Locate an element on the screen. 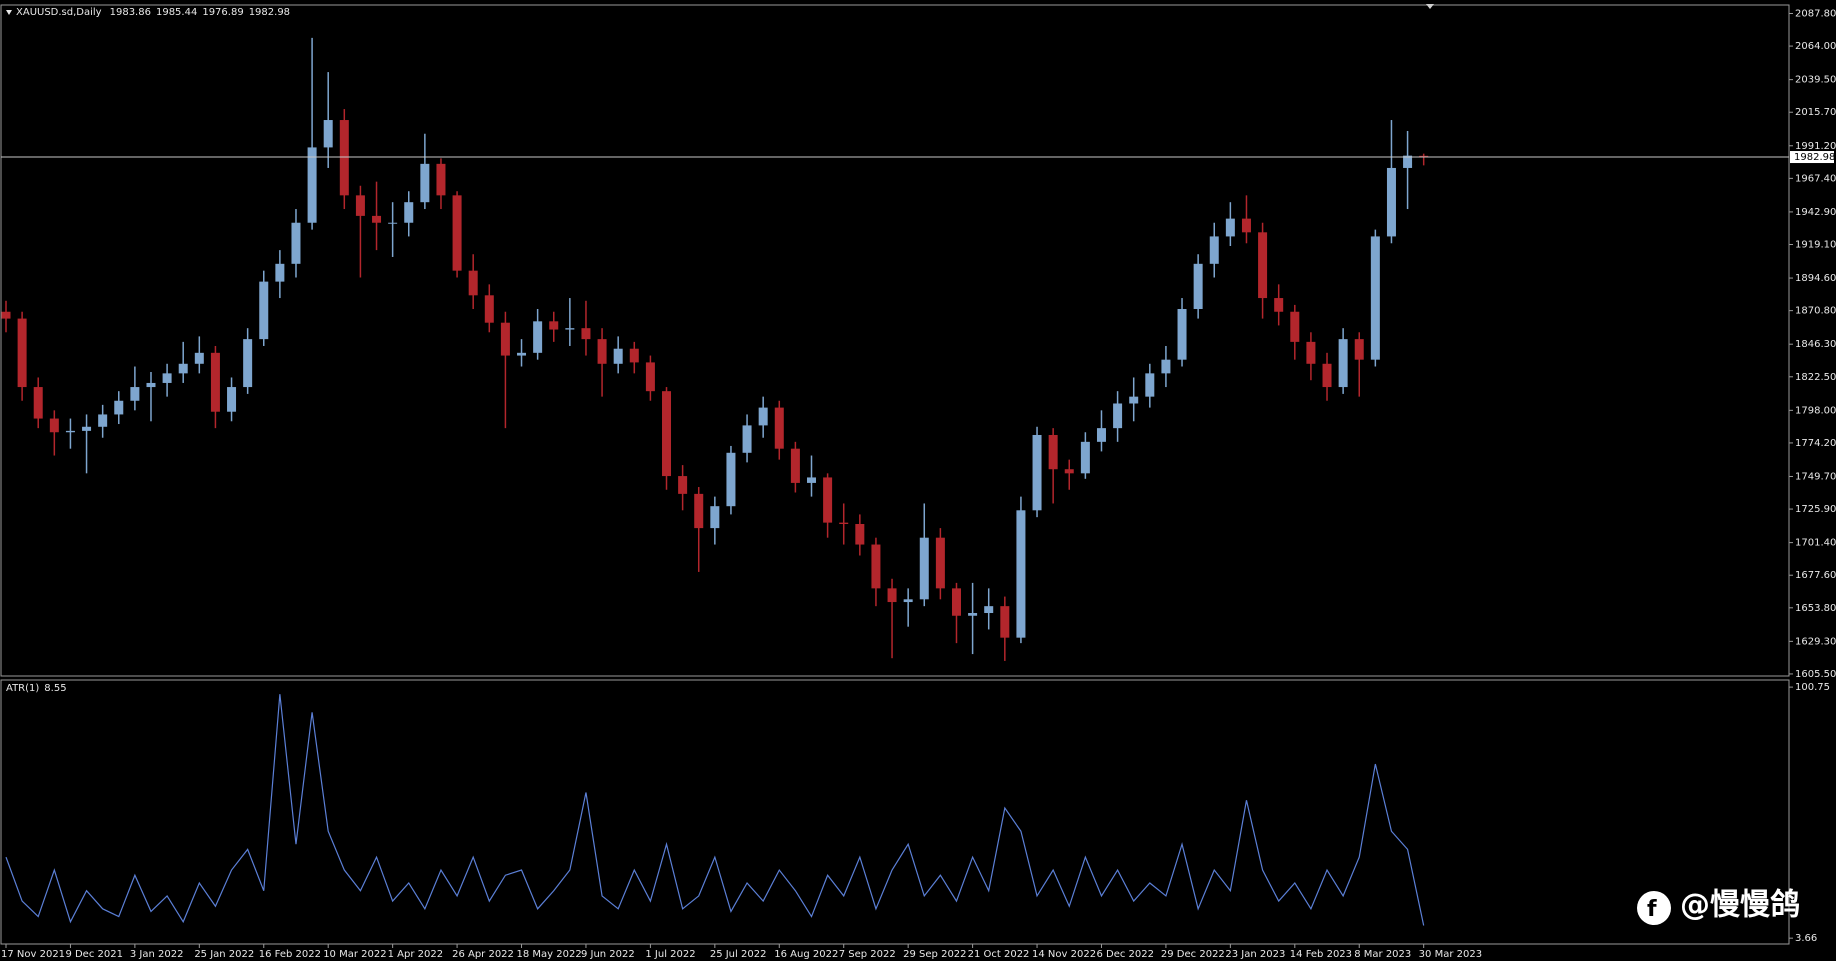 The width and height of the screenshot is (1836, 961). x-tick-label: 16 Feb 2022 is located at coordinates (290, 954).